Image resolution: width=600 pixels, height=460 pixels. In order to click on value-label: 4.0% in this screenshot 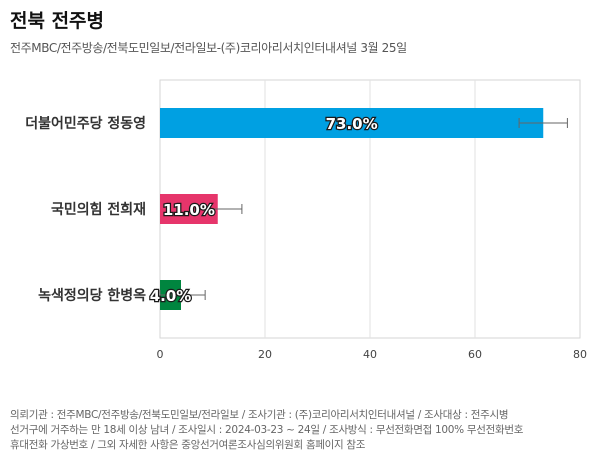, I will do `click(171, 296)`.